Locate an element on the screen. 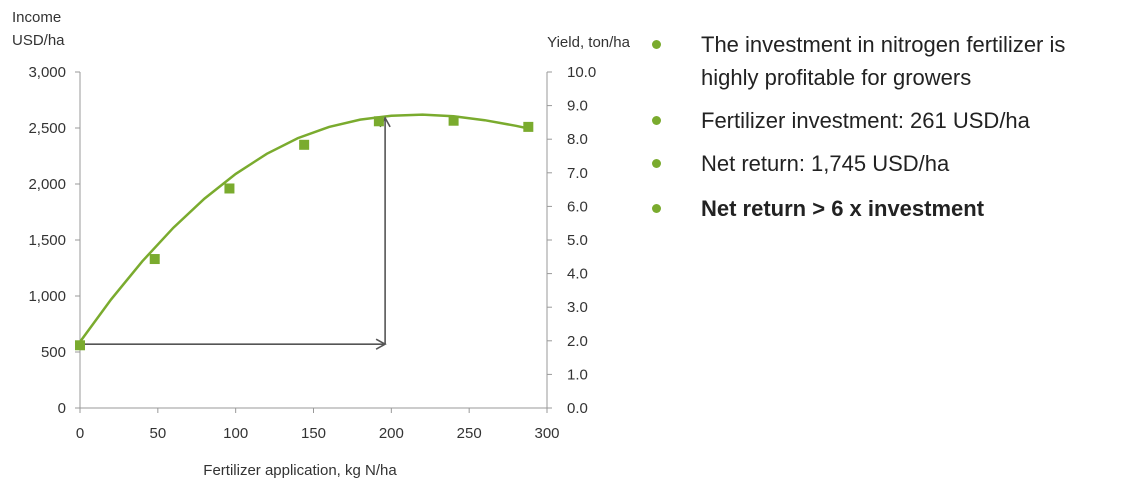 The image size is (1121, 483). y-left-tick-label: 1,000 is located at coordinates (47, 296).